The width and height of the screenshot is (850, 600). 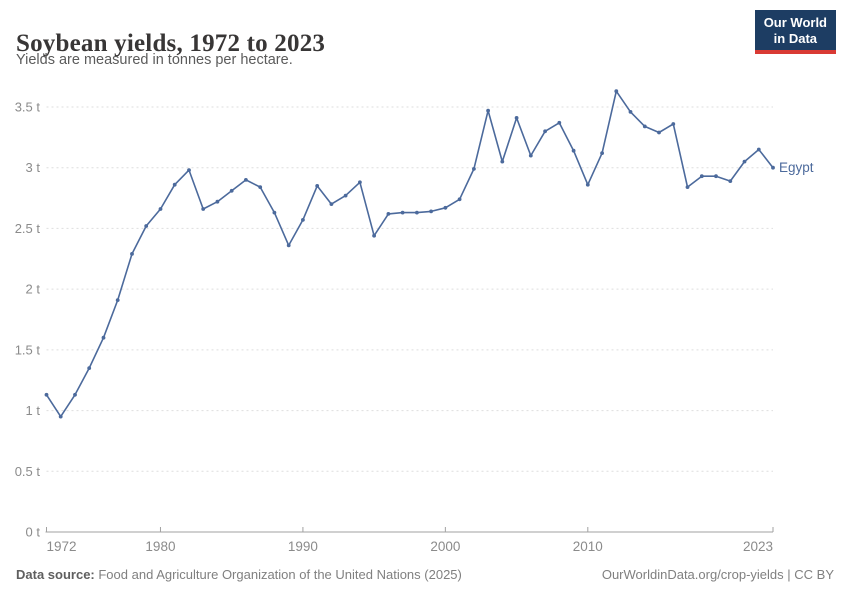 I want to click on chart-title: Soybean yields, 1972 to 2023, so click(x=171, y=43).